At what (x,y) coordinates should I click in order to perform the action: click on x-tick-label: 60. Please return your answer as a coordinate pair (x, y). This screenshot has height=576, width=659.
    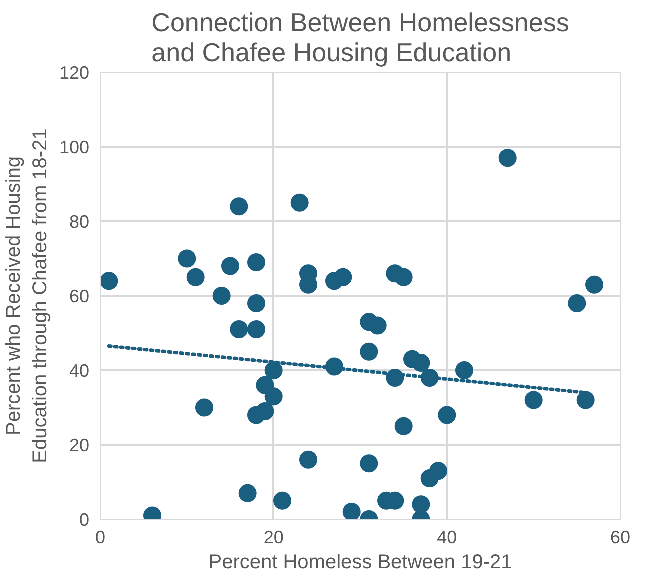
    Looking at the image, I should click on (620, 538).